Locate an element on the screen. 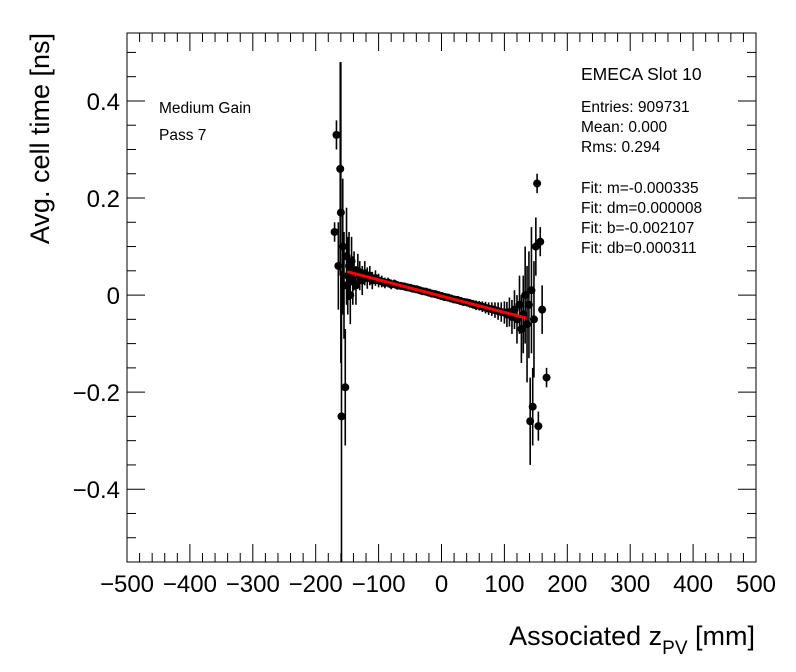  x-tick-labels: −500 −400 −300 −200 −100 0 100 200 300 400 500 is located at coordinates (438, 584).